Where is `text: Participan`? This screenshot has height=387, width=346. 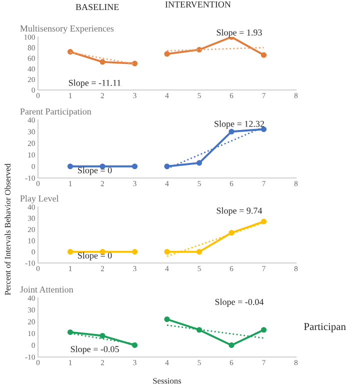 text: Participan is located at coordinates (325, 327).